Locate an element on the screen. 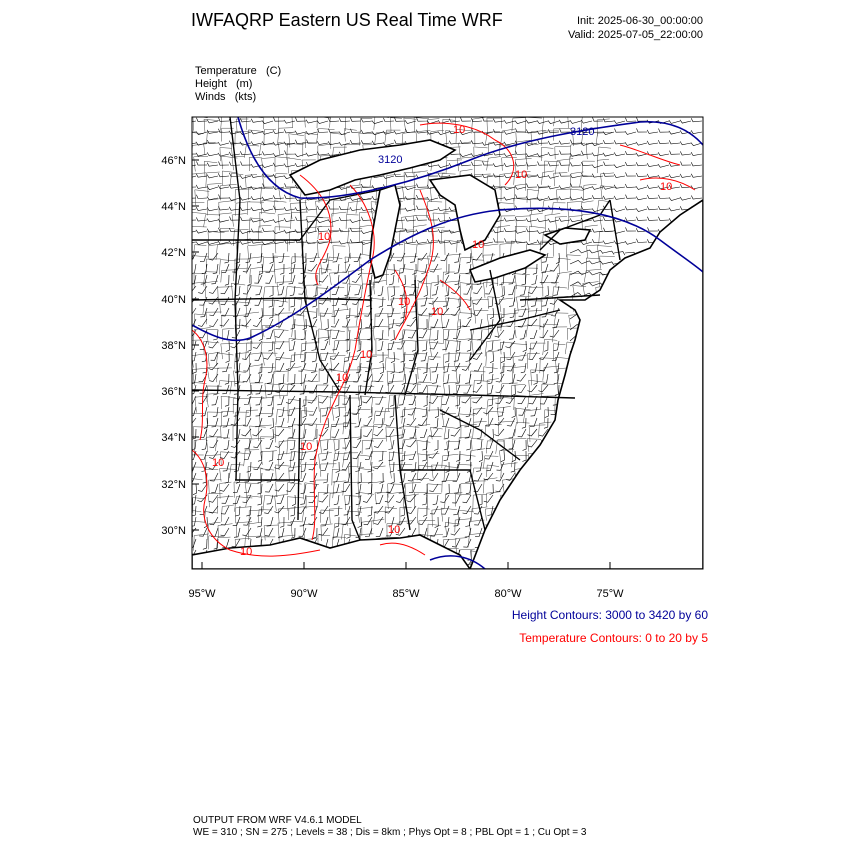 The height and width of the screenshot is (850, 850). temperature-contours-legend: Temperature Contours: 0 to 20 by 5 is located at coordinates (613, 638).